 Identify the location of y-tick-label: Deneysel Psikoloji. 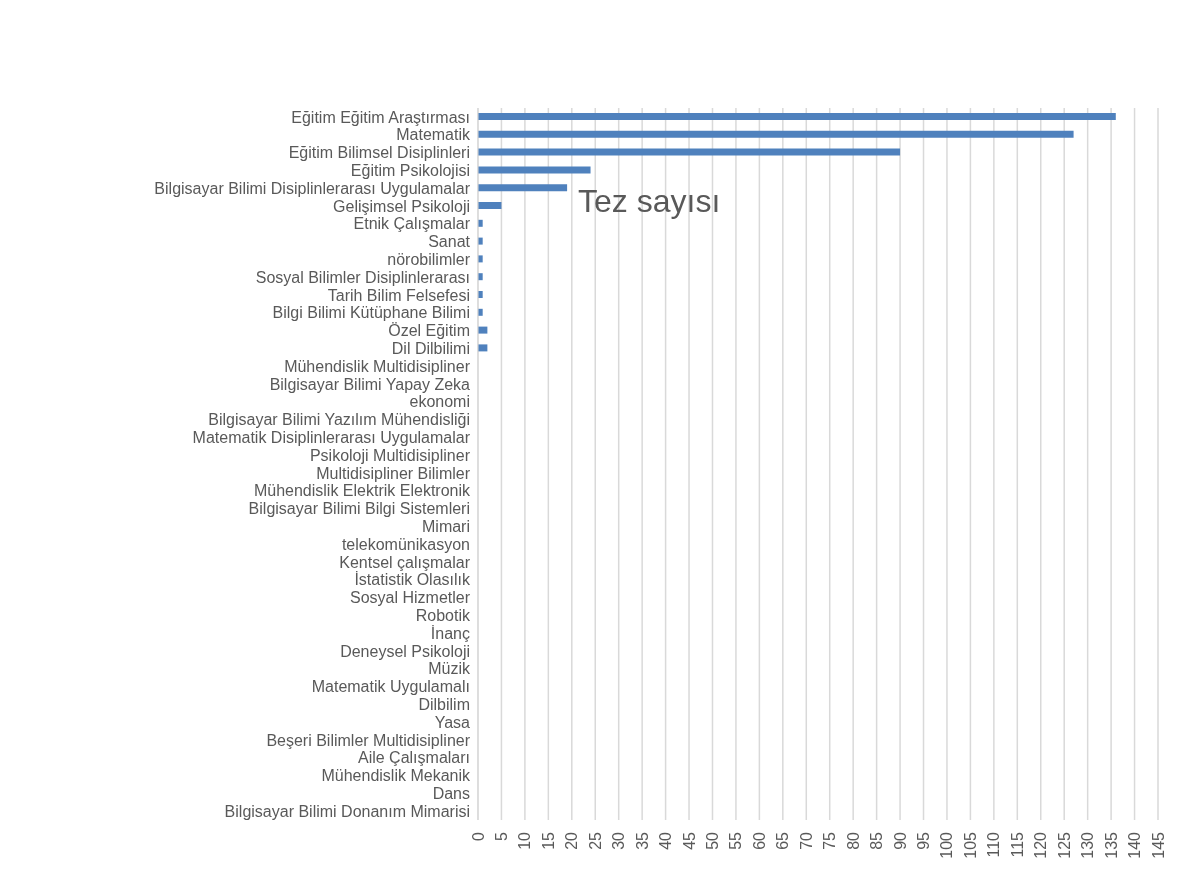
(405, 651).